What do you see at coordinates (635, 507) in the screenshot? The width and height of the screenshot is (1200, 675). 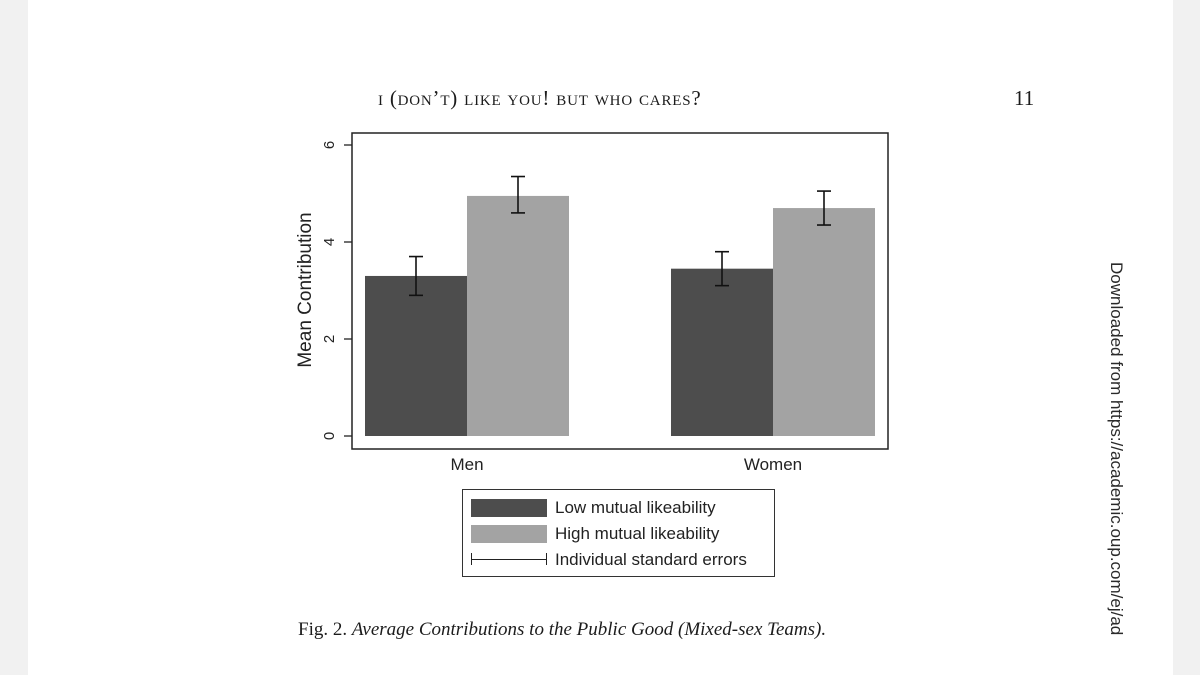 I see `legend-label-low: Low mutual likeability` at bounding box center [635, 507].